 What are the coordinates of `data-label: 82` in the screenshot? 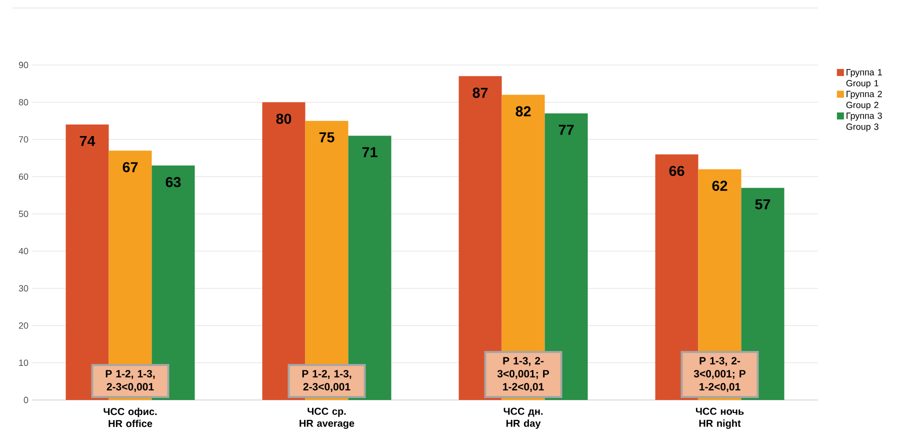 It's located at (523, 111).